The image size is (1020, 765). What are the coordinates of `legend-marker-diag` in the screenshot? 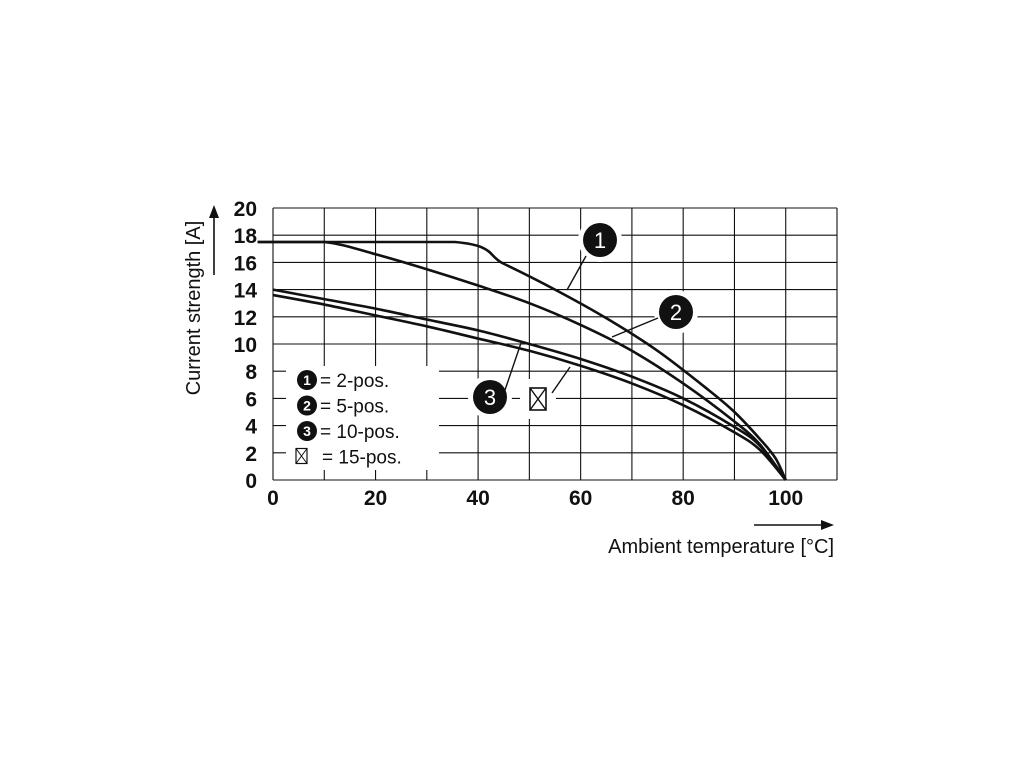 It's located at (301, 456).